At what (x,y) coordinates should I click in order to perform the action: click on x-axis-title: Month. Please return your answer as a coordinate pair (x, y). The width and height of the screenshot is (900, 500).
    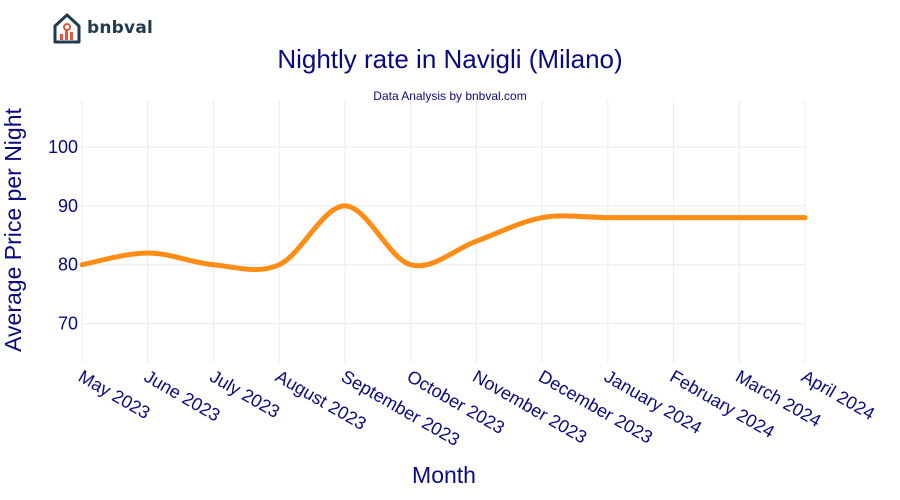
    Looking at the image, I should click on (444, 475).